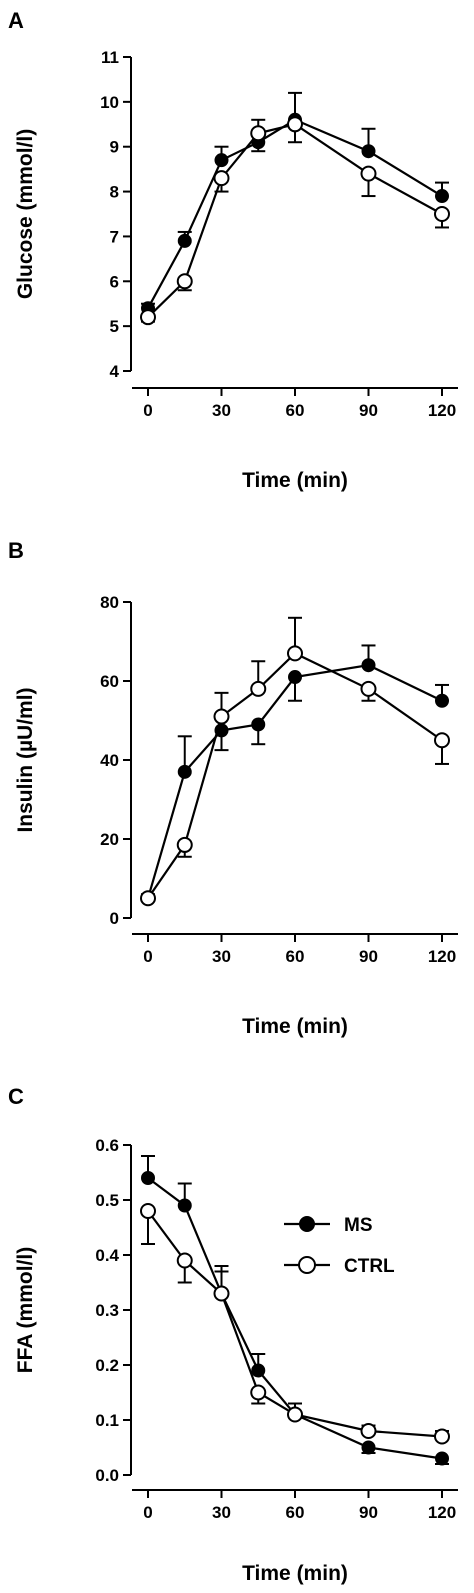  I want to click on series-line-ctrl, so click(295, 220).